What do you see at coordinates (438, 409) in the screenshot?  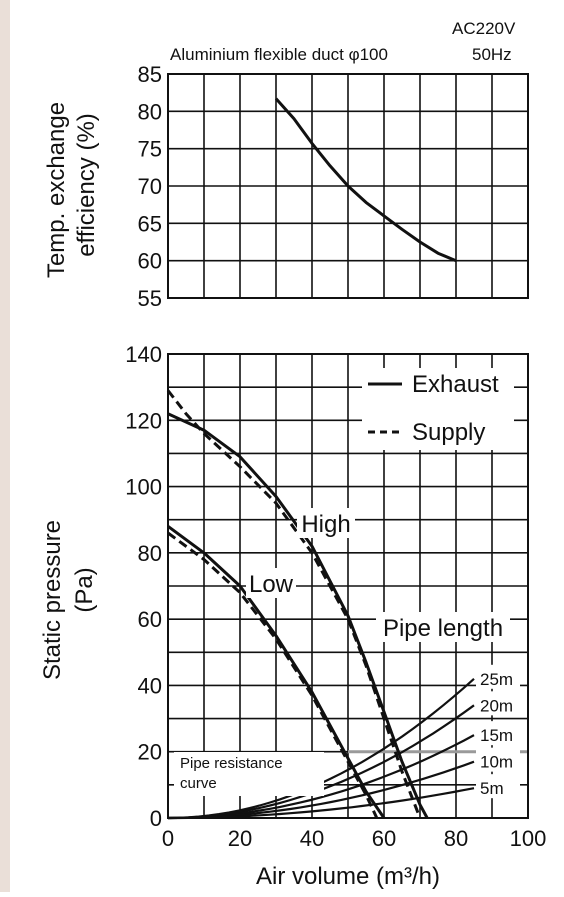 I see `legend-box` at bounding box center [438, 409].